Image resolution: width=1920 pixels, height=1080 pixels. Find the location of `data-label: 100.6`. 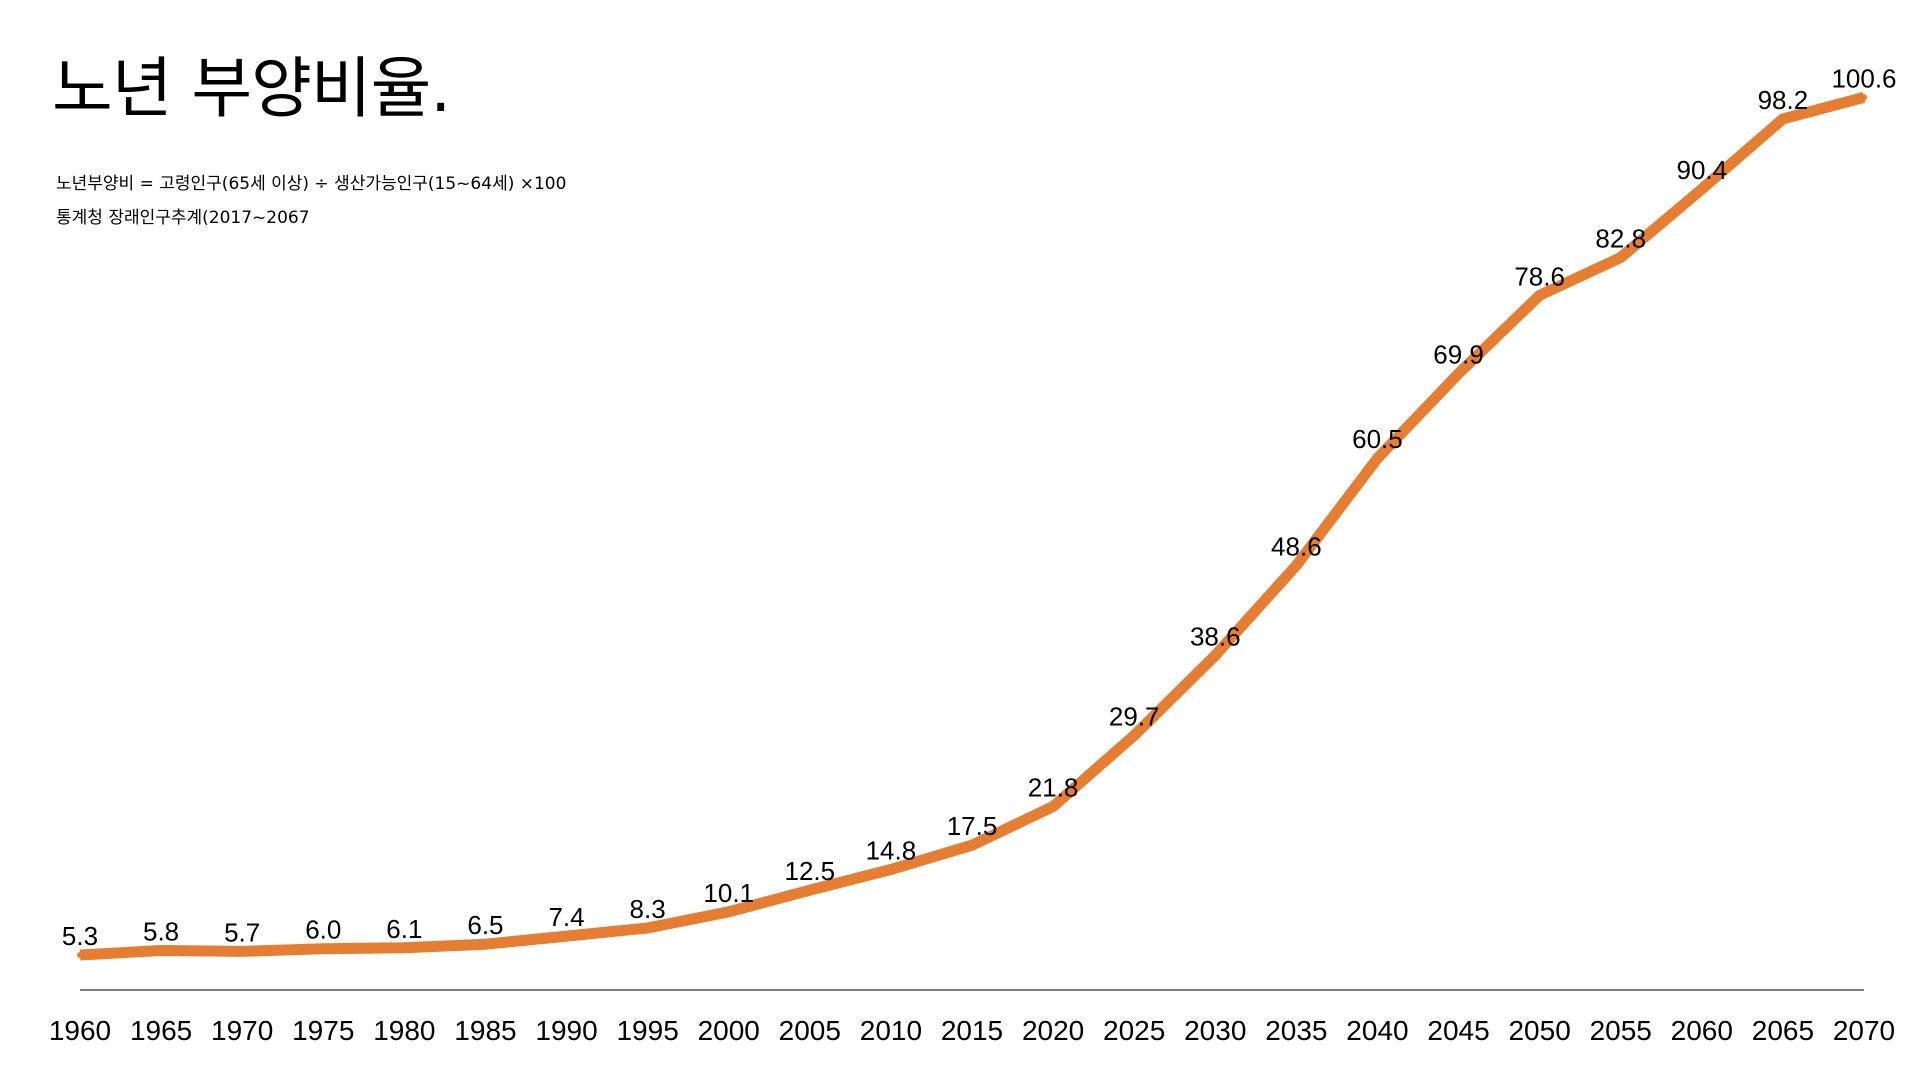

data-label: 100.6 is located at coordinates (1863, 78).